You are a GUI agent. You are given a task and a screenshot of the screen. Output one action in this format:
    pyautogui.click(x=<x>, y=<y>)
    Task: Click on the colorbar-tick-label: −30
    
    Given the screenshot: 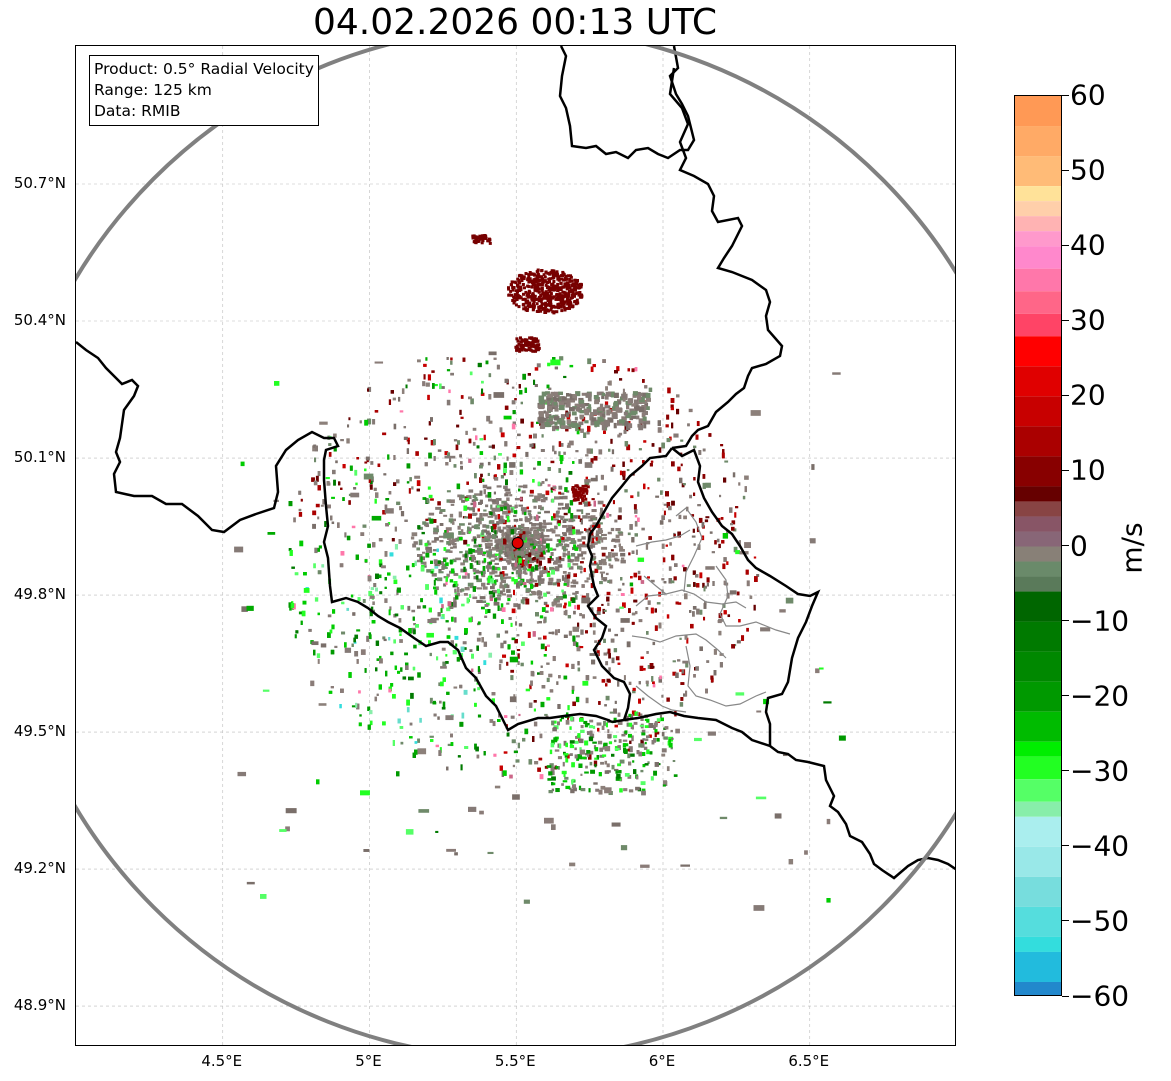 What is the action you would take?
    pyautogui.click(x=1100, y=771)
    